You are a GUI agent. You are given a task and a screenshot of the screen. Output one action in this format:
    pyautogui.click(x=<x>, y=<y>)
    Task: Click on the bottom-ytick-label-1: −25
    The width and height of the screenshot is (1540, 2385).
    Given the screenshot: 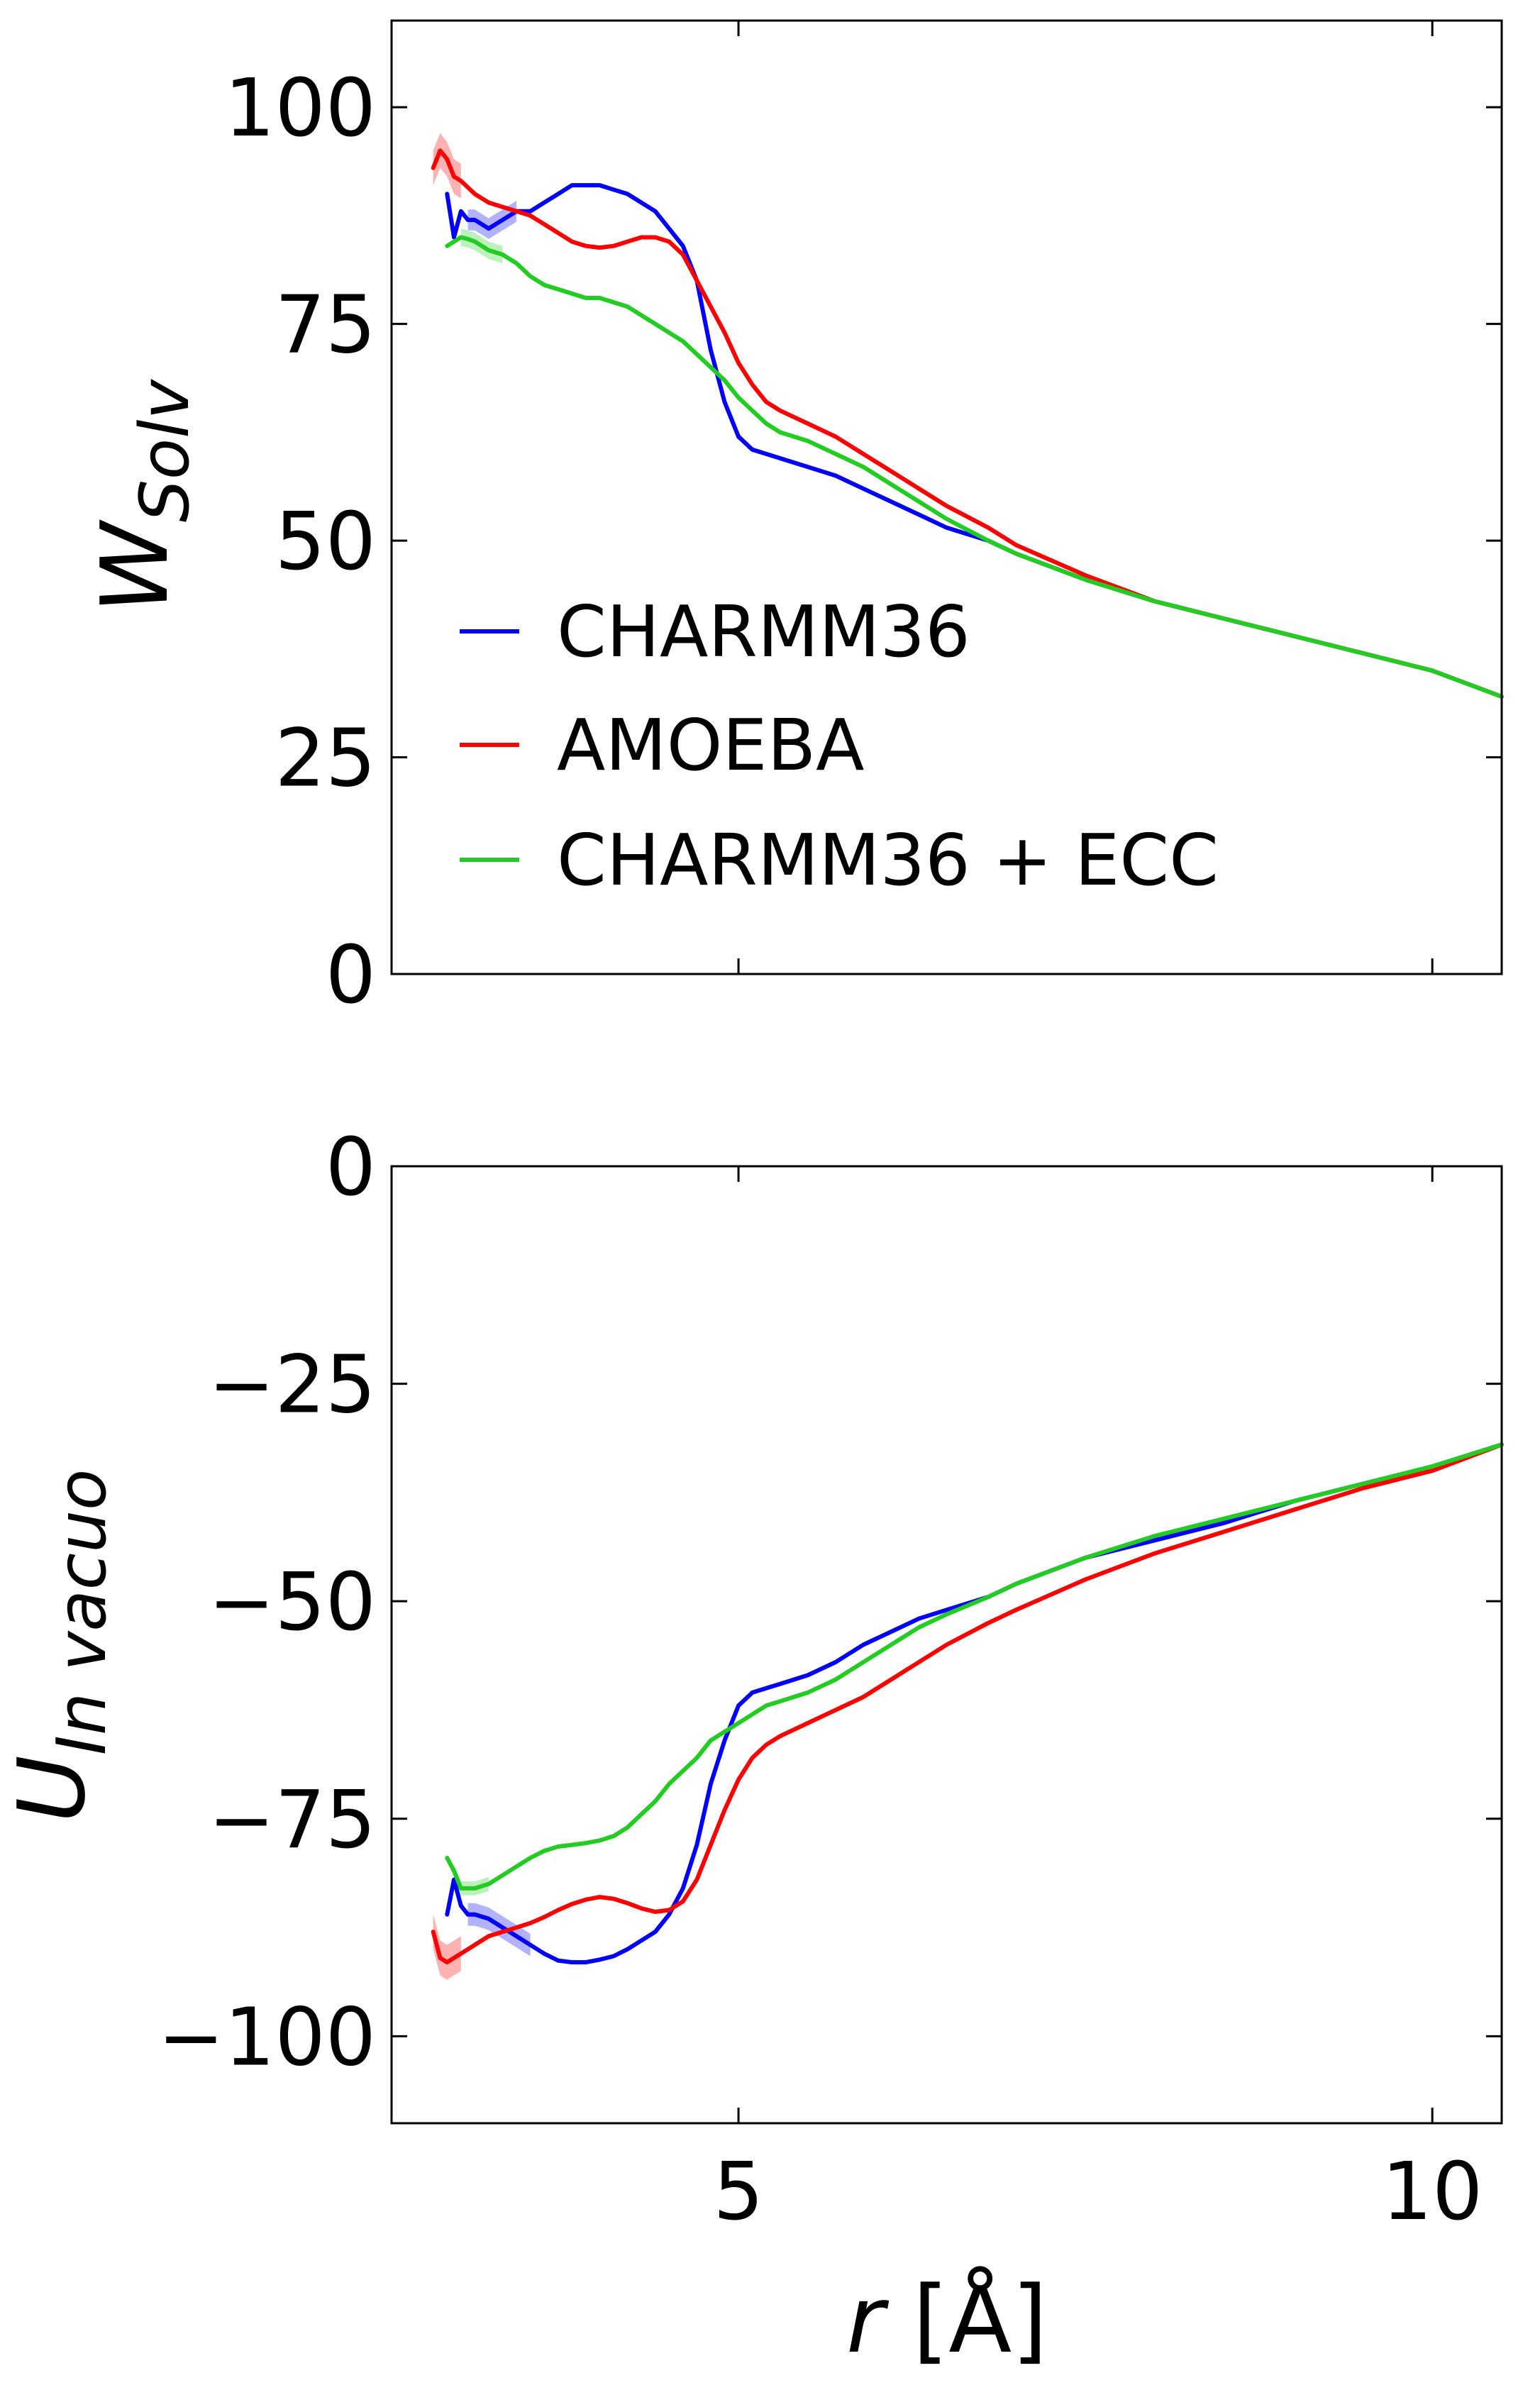 What is the action you would take?
    pyautogui.click(x=292, y=1386)
    